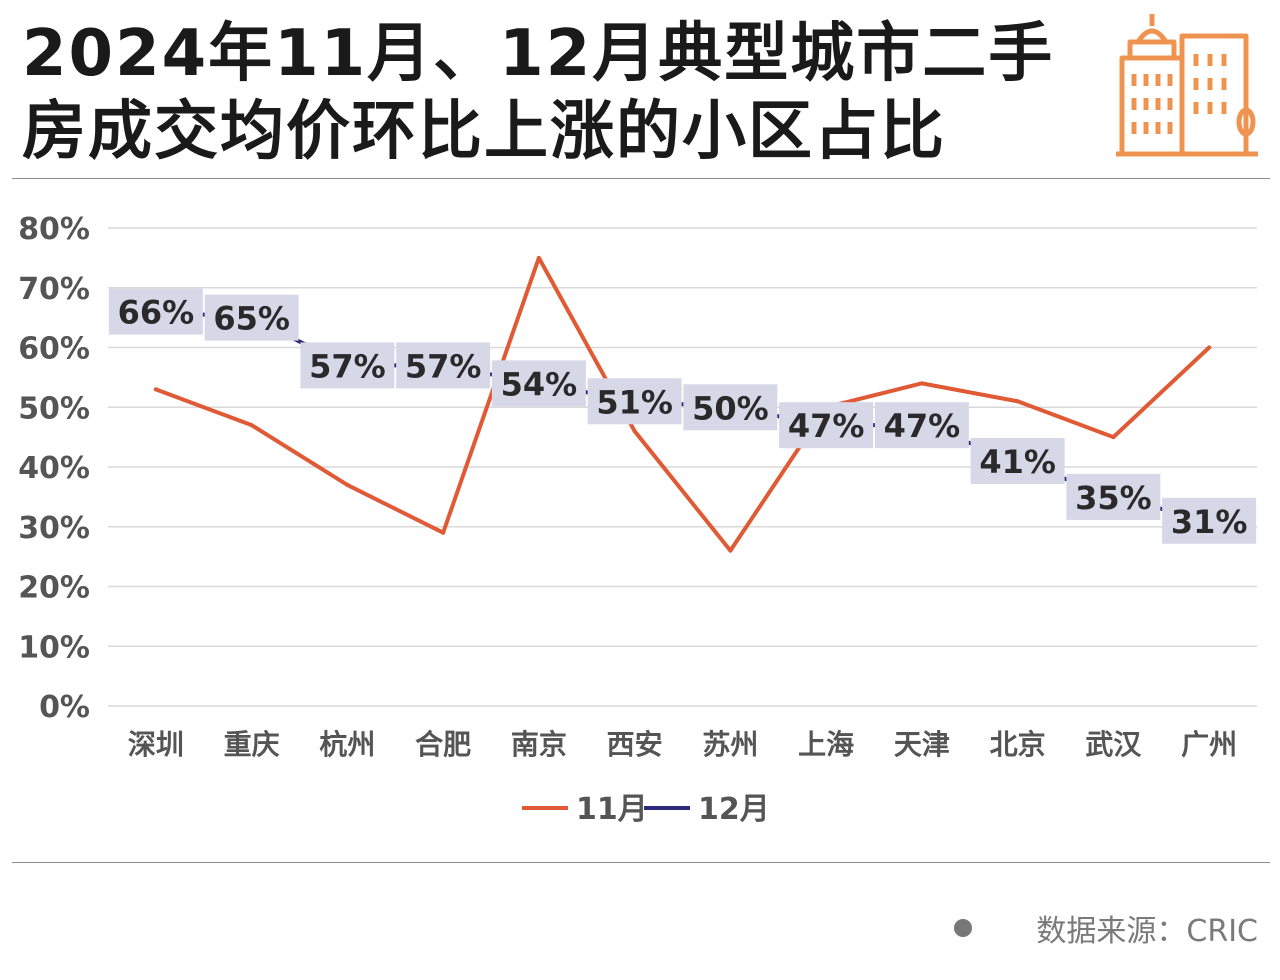 The width and height of the screenshot is (1280, 980). What do you see at coordinates (1147, 931) in the screenshot?
I see `source-text: 数据来源：CRIC` at bounding box center [1147, 931].